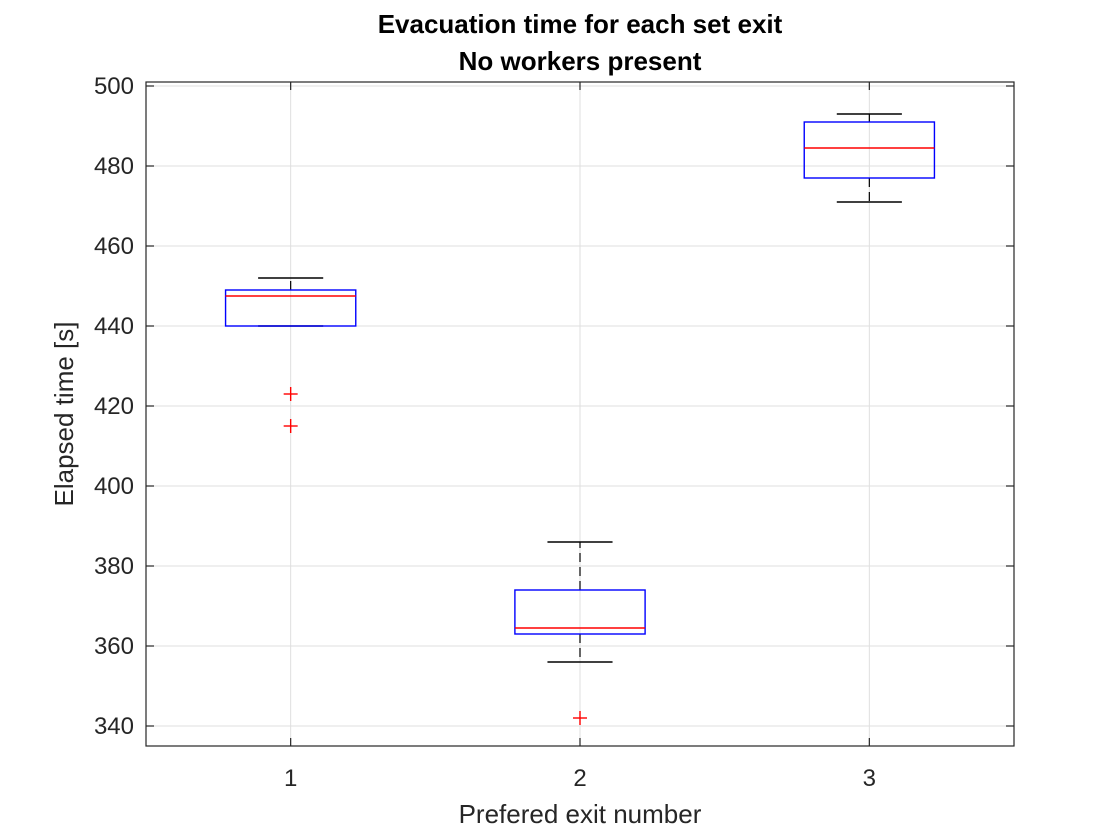 The image size is (1120, 840). What do you see at coordinates (64, 414) in the screenshot?
I see `y-axis-label: Elapsed time [s]` at bounding box center [64, 414].